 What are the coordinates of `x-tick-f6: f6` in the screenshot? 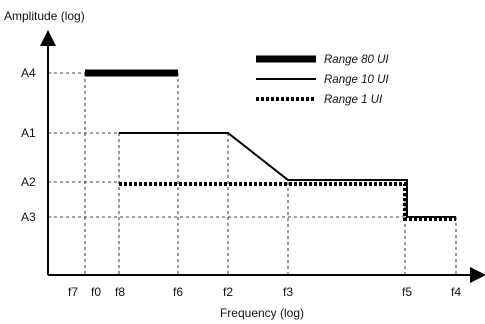 It's located at (178, 292).